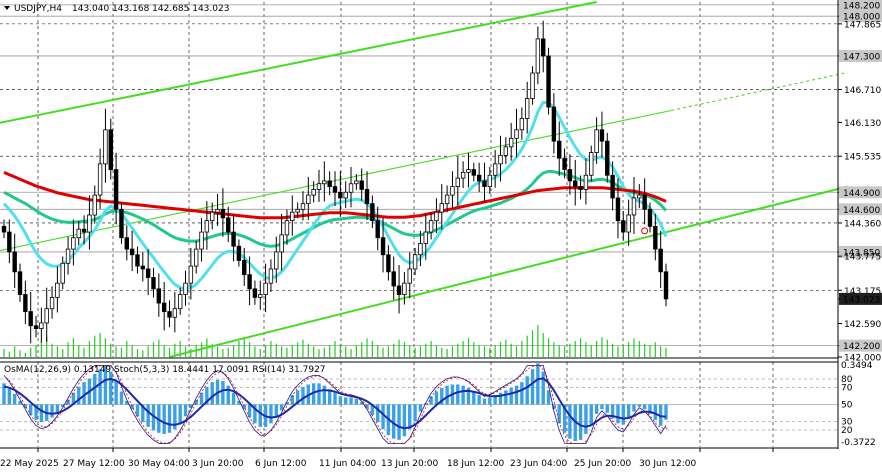 This screenshot has width=882, height=472. Describe the element at coordinates (857, 366) in the screenshot. I see `osma-tick-label: 0.3494` at that location.